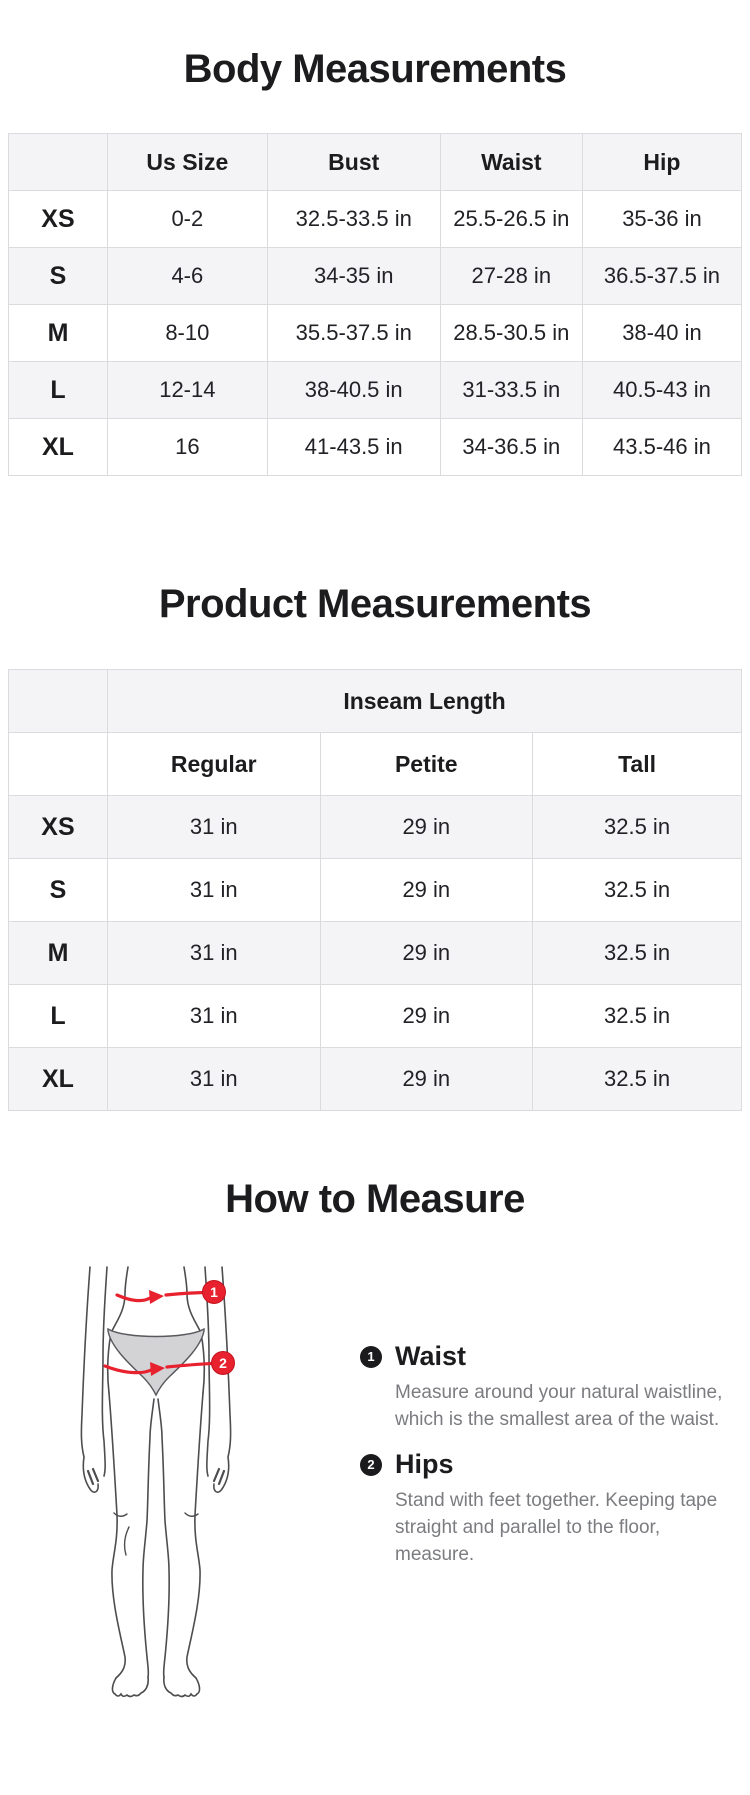 The image size is (750, 1795). I want to click on table-row: S 31 in 29 in 32.5 in, so click(375, 890).